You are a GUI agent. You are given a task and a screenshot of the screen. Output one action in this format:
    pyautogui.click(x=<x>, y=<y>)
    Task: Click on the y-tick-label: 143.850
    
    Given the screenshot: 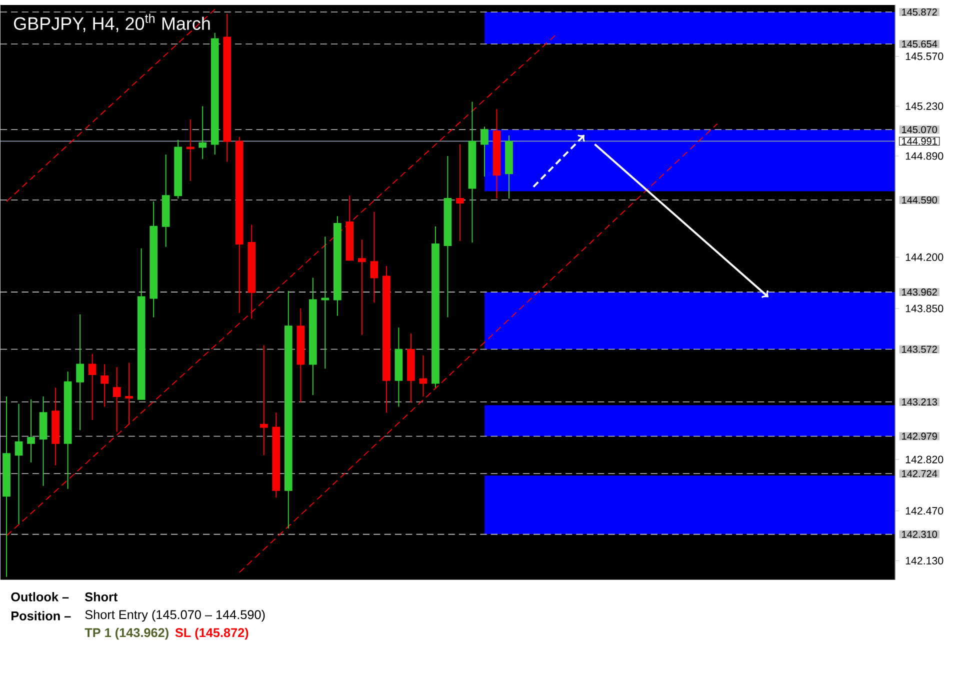 What is the action you would take?
    pyautogui.click(x=925, y=308)
    